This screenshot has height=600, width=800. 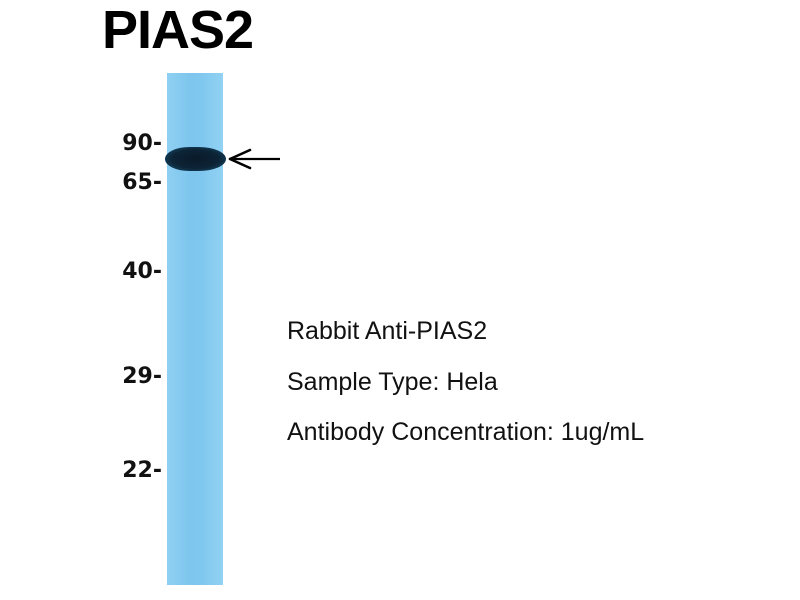 What do you see at coordinates (387, 331) in the screenshot?
I see `antibody-label: Rabbit Anti-PIAS2` at bounding box center [387, 331].